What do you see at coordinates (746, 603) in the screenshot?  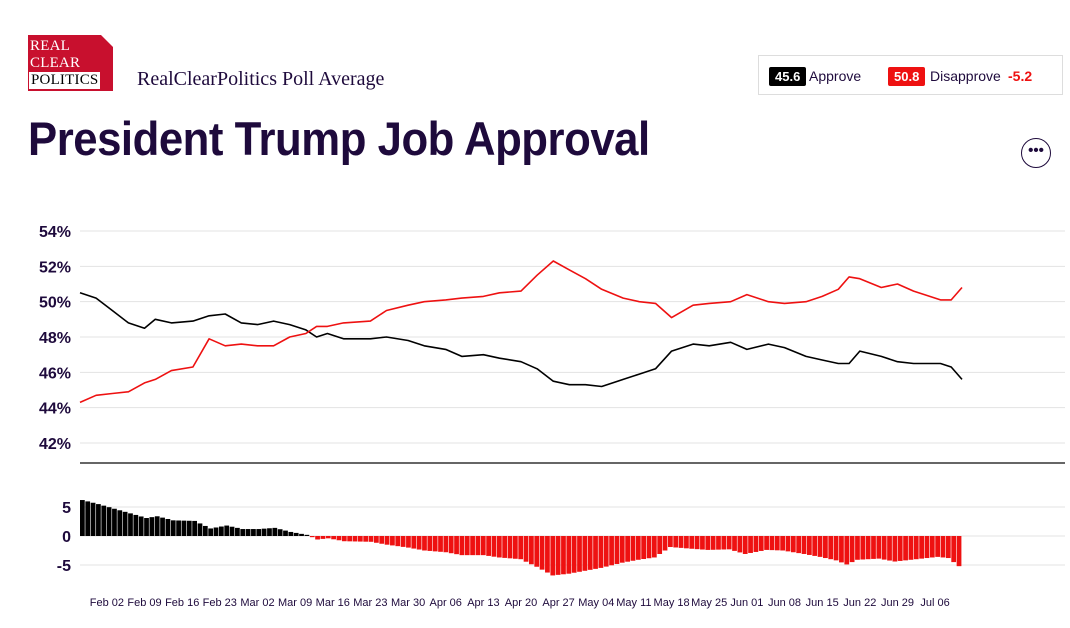 I see `x-tick-label: Jun 01` at bounding box center [746, 603].